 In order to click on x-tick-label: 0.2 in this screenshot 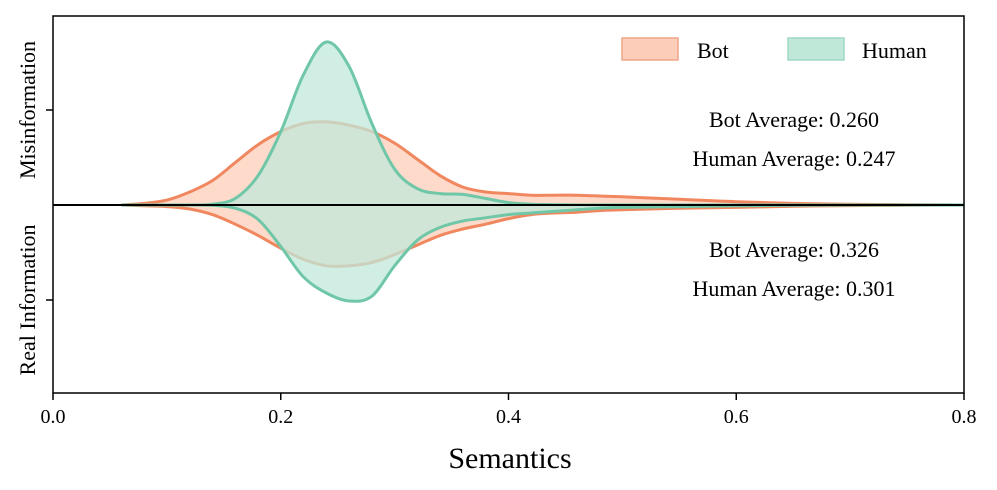, I will do `click(280, 417)`.